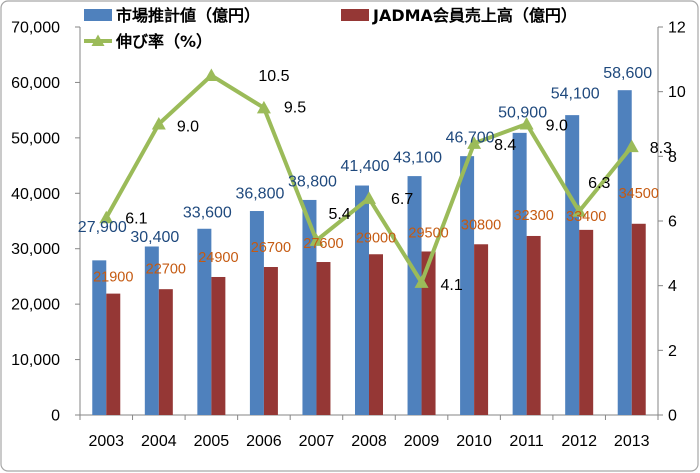  What do you see at coordinates (163, 41) in the screenshot?
I see `legend-label-growth-rate: 伸び率（%）` at bounding box center [163, 41].